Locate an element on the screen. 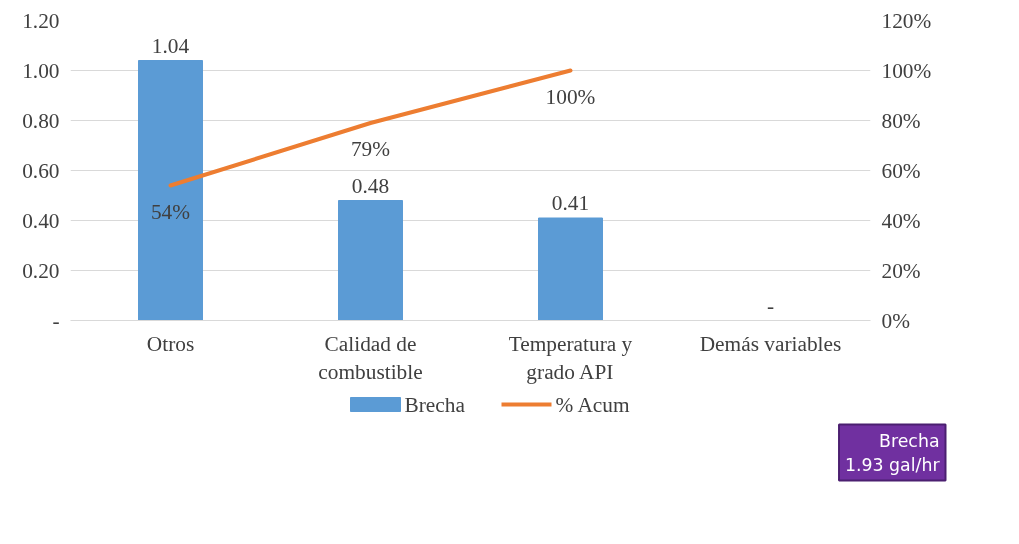 The height and width of the screenshot is (544, 1019). x-tick-label: Demás variables is located at coordinates (770, 343).